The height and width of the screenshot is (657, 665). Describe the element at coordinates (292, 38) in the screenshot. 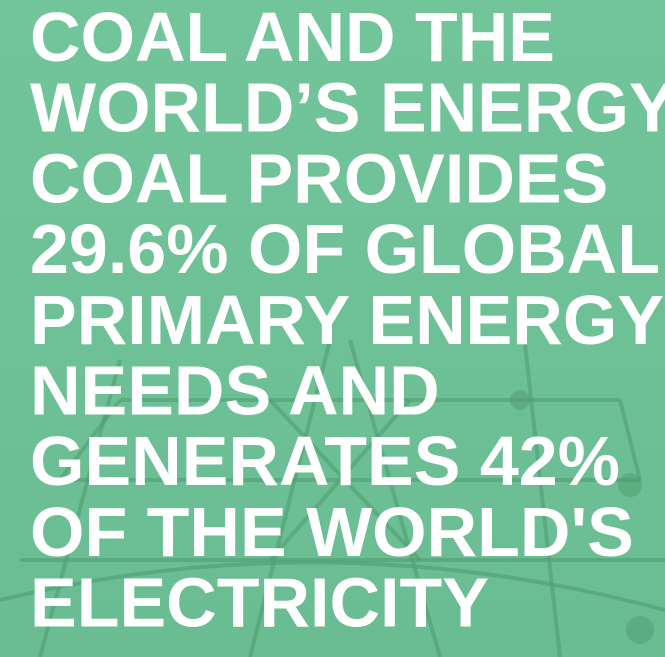

I see `headline-line: COAL AND THE` at that location.